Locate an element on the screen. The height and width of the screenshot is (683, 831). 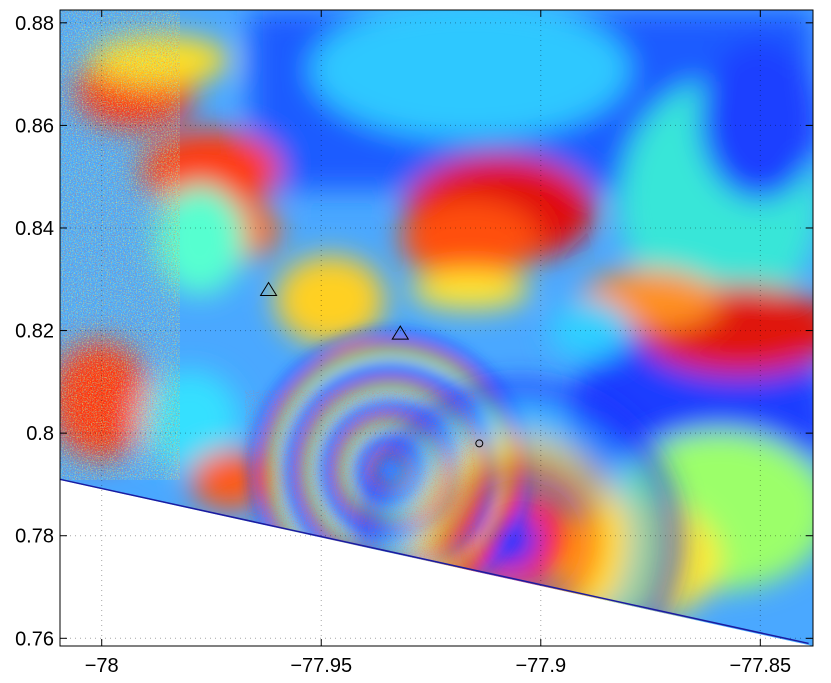
y-tick-label: 0.76 is located at coordinates (34, 639).